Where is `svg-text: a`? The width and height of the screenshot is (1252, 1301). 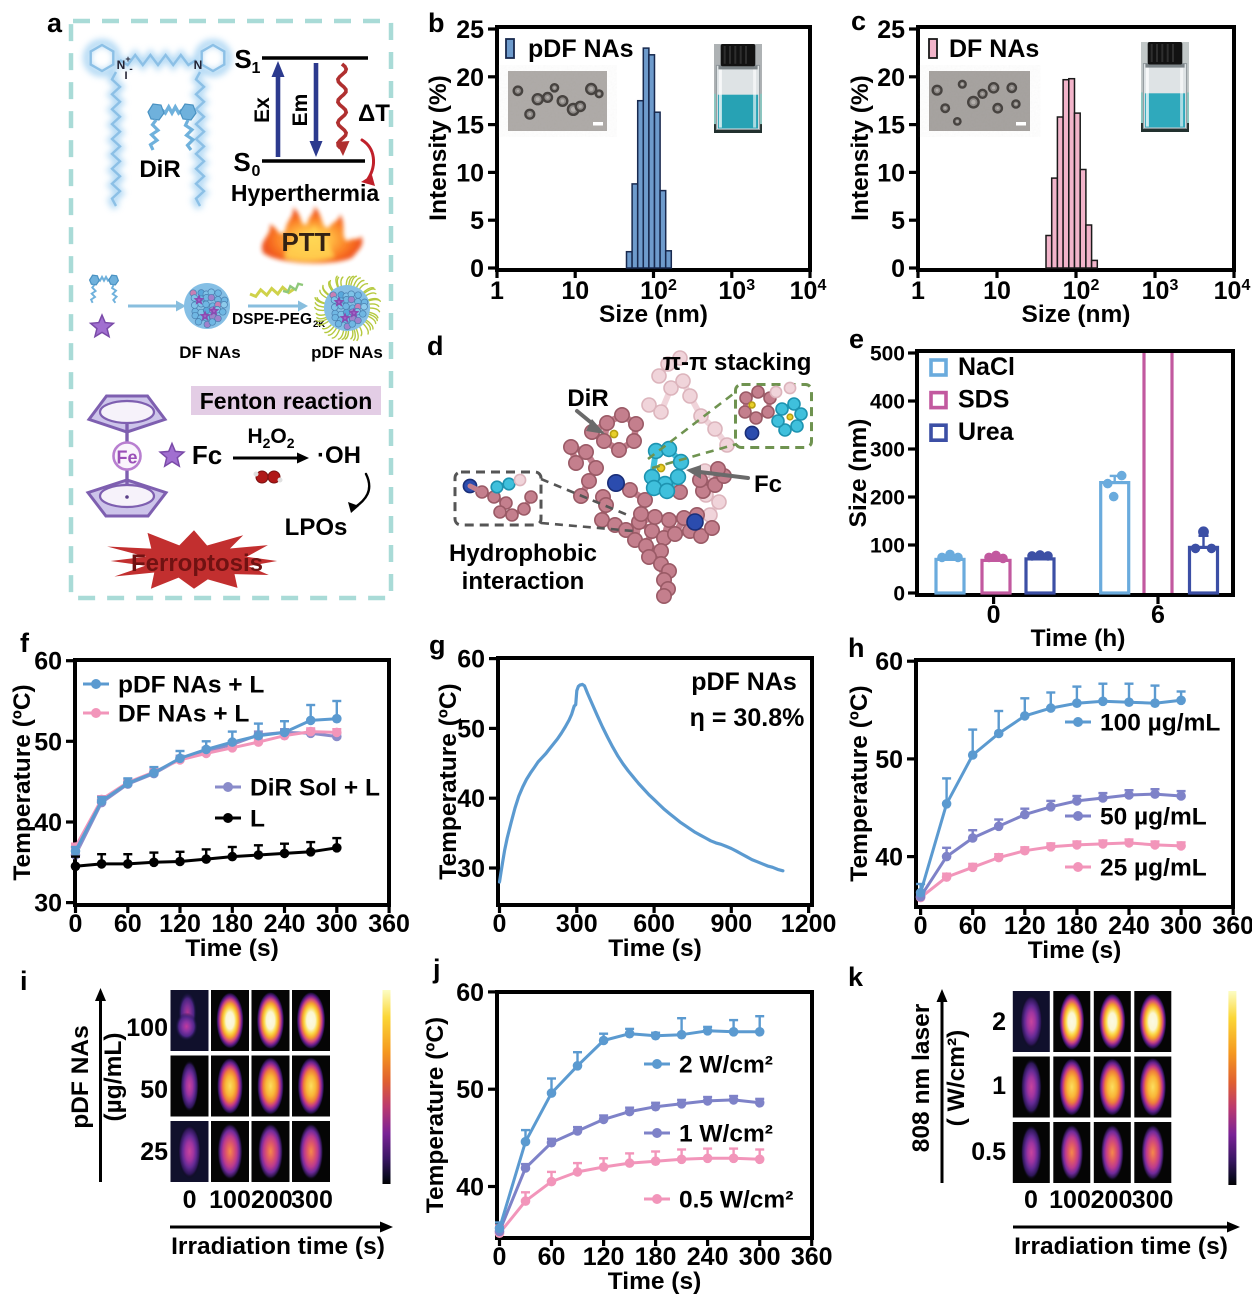 svg-text: a is located at coordinates (55, 23).